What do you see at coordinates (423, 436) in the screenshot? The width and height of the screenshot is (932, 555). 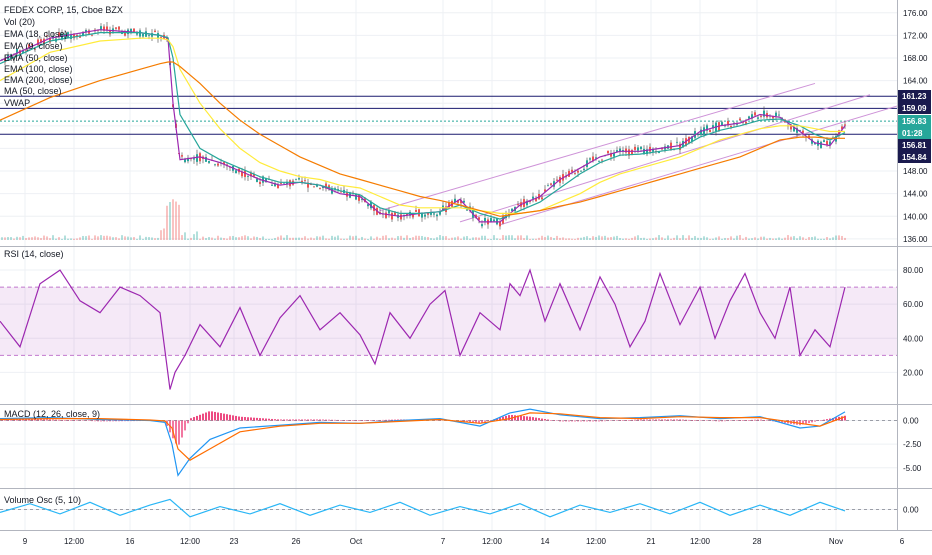 I see `macd-series-signal` at bounding box center [423, 436].